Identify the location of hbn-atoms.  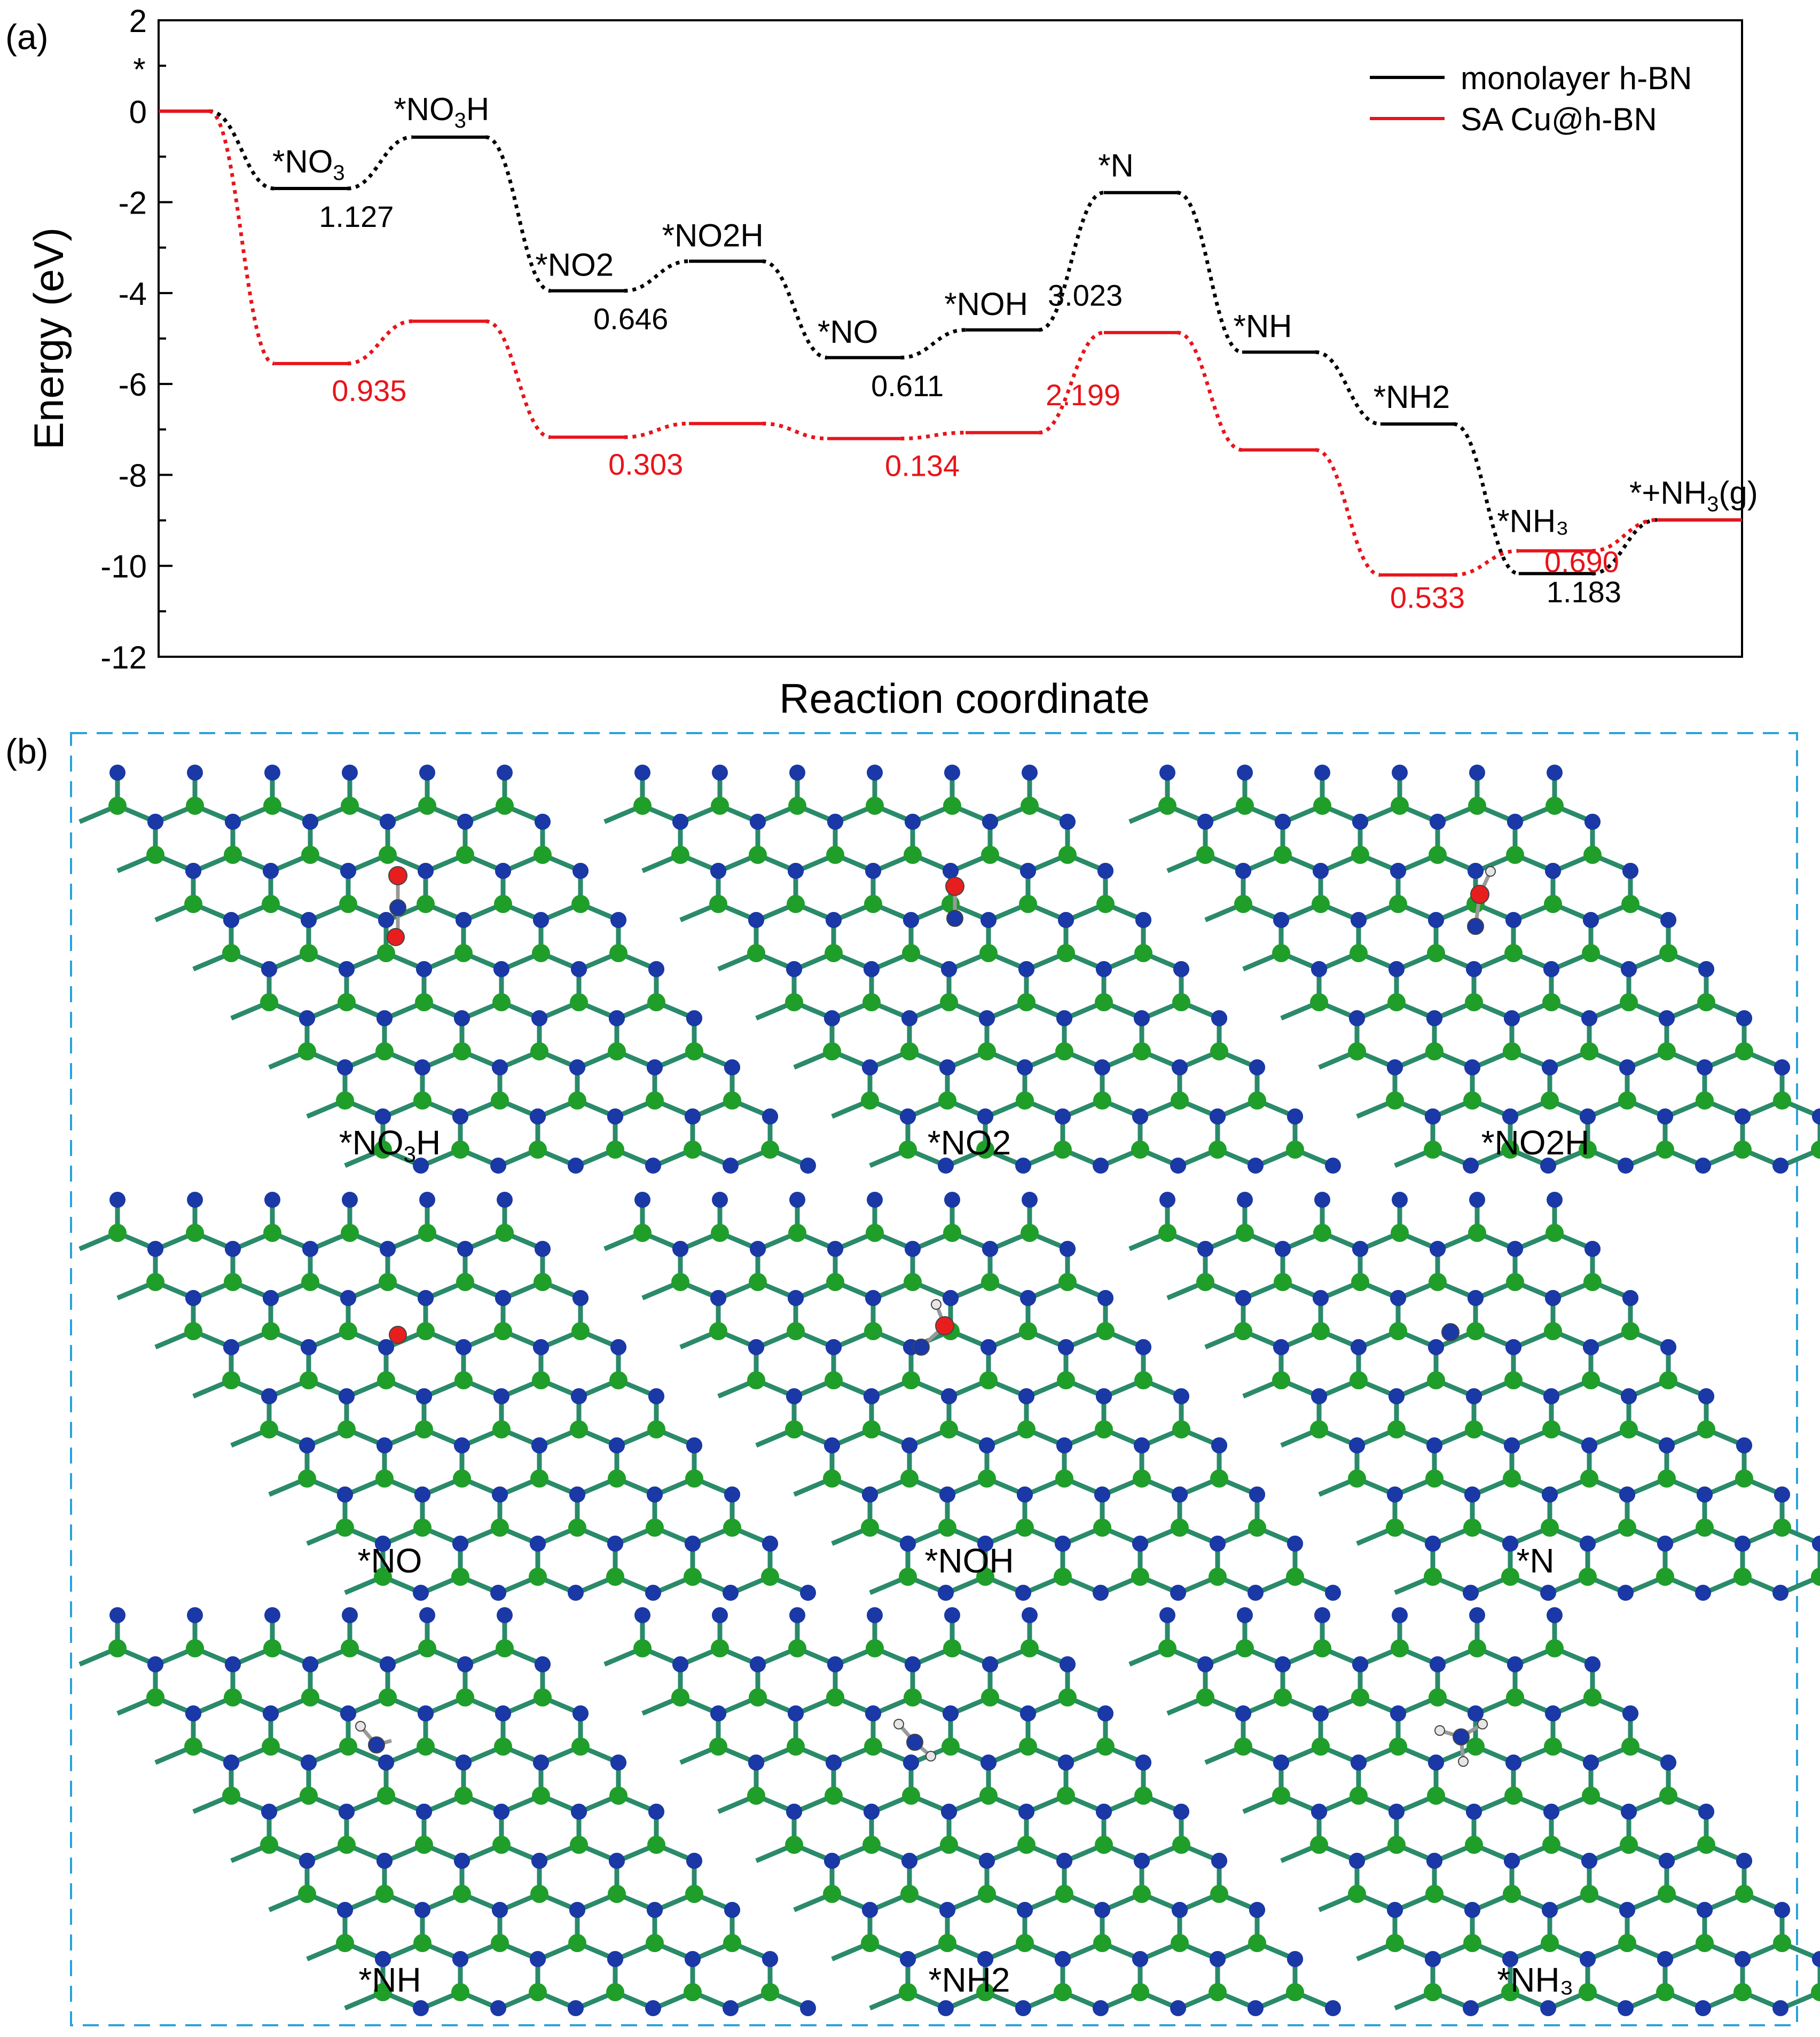
(462, 1811).